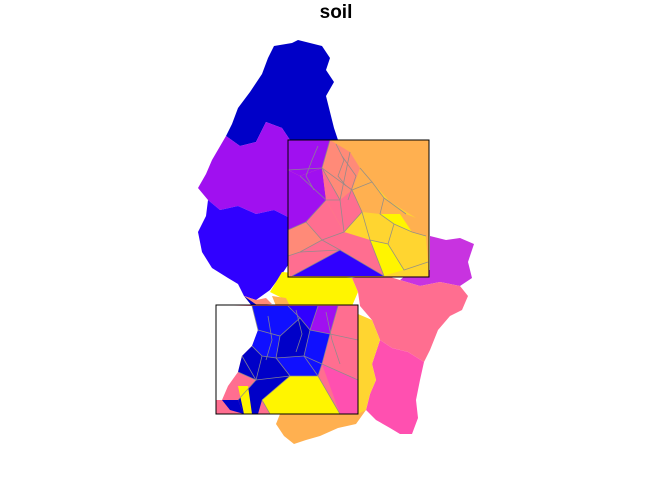 Image resolution: width=672 pixels, height=480 pixels. What do you see at coordinates (244, 250) in the screenshot?
I see `region-west` at bounding box center [244, 250].